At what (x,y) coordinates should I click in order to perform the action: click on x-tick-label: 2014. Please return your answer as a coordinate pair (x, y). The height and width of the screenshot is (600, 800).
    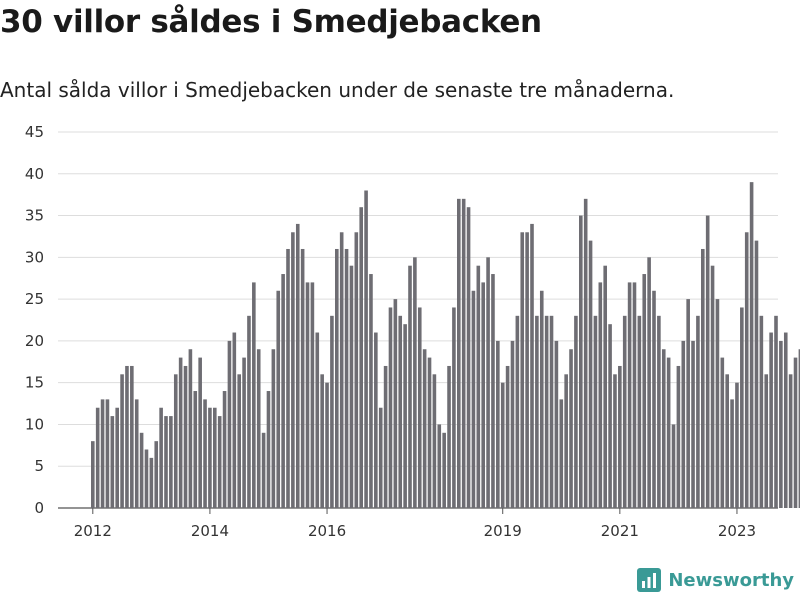
    Looking at the image, I should click on (210, 531).